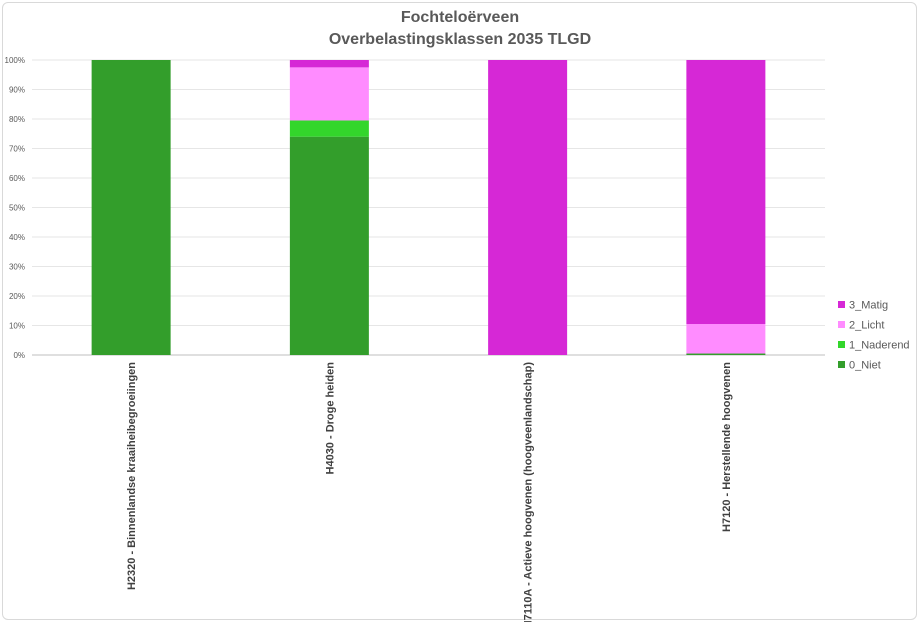 The image size is (919, 622). What do you see at coordinates (17, 90) in the screenshot?
I see `y-tick-label: 90%` at bounding box center [17, 90].